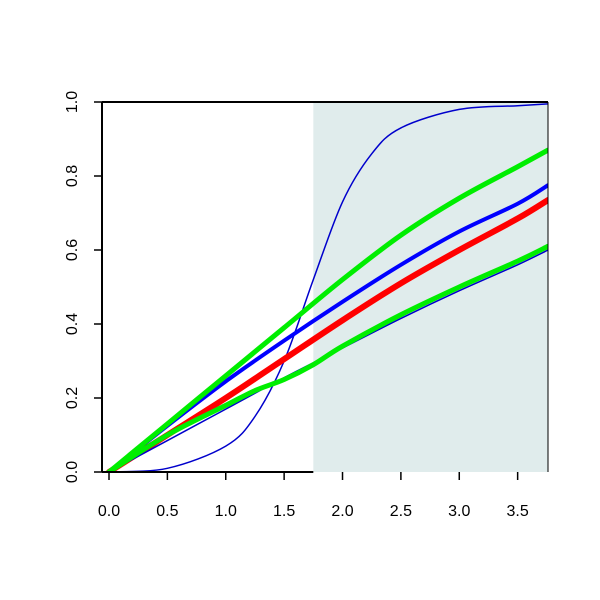 The image size is (600, 600). I want to click on y-tick-label: 0.0, so click(72, 472).